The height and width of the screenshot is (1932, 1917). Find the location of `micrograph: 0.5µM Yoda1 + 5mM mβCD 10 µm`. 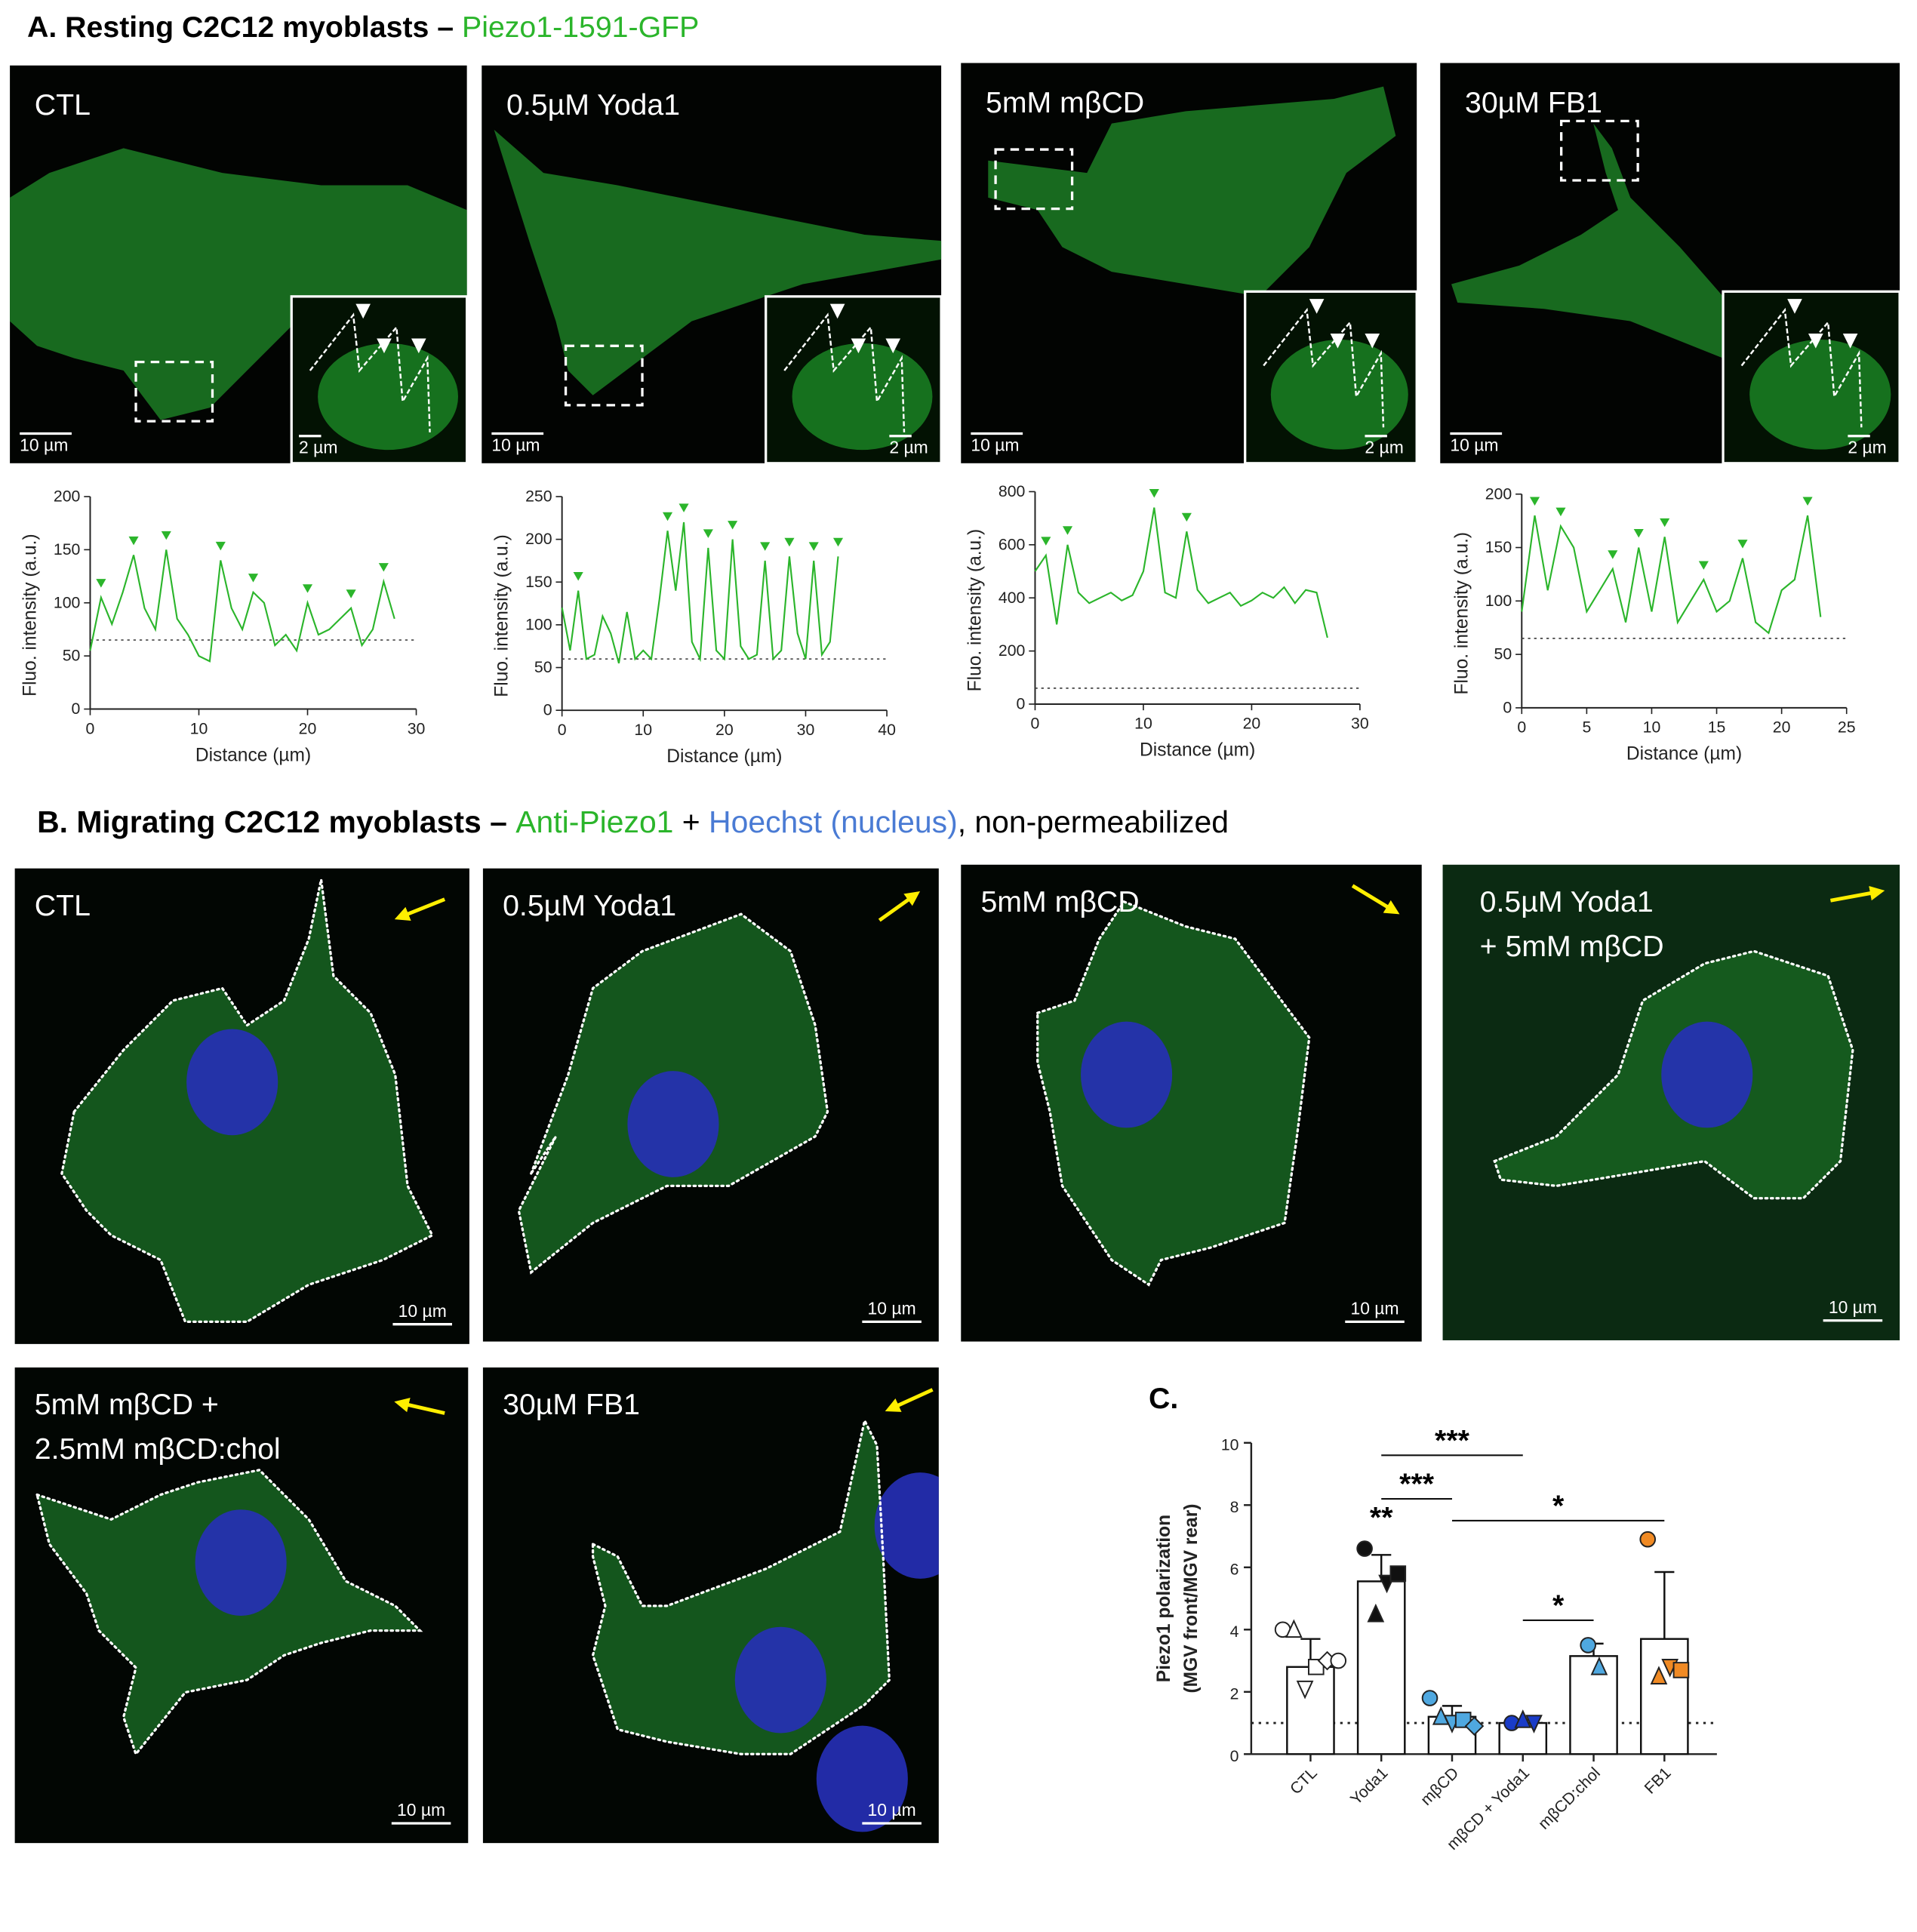

micrograph: 0.5µM Yoda1 + 5mM mβCD 10 µm is located at coordinates (1671, 1102).